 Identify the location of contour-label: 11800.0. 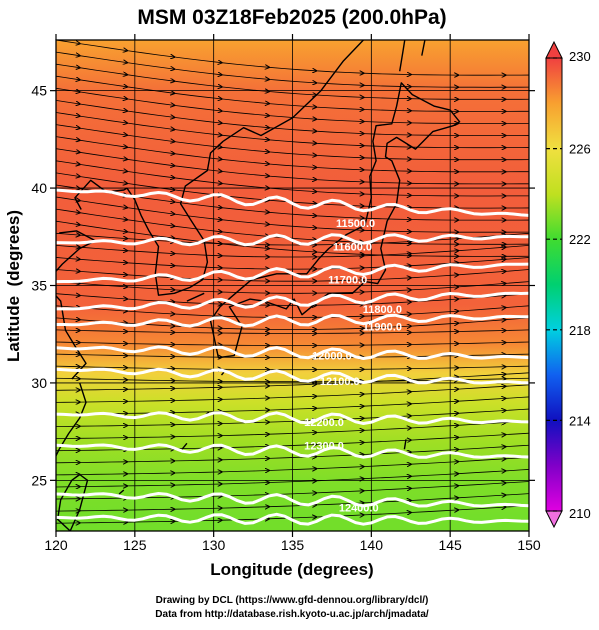
(382, 310).